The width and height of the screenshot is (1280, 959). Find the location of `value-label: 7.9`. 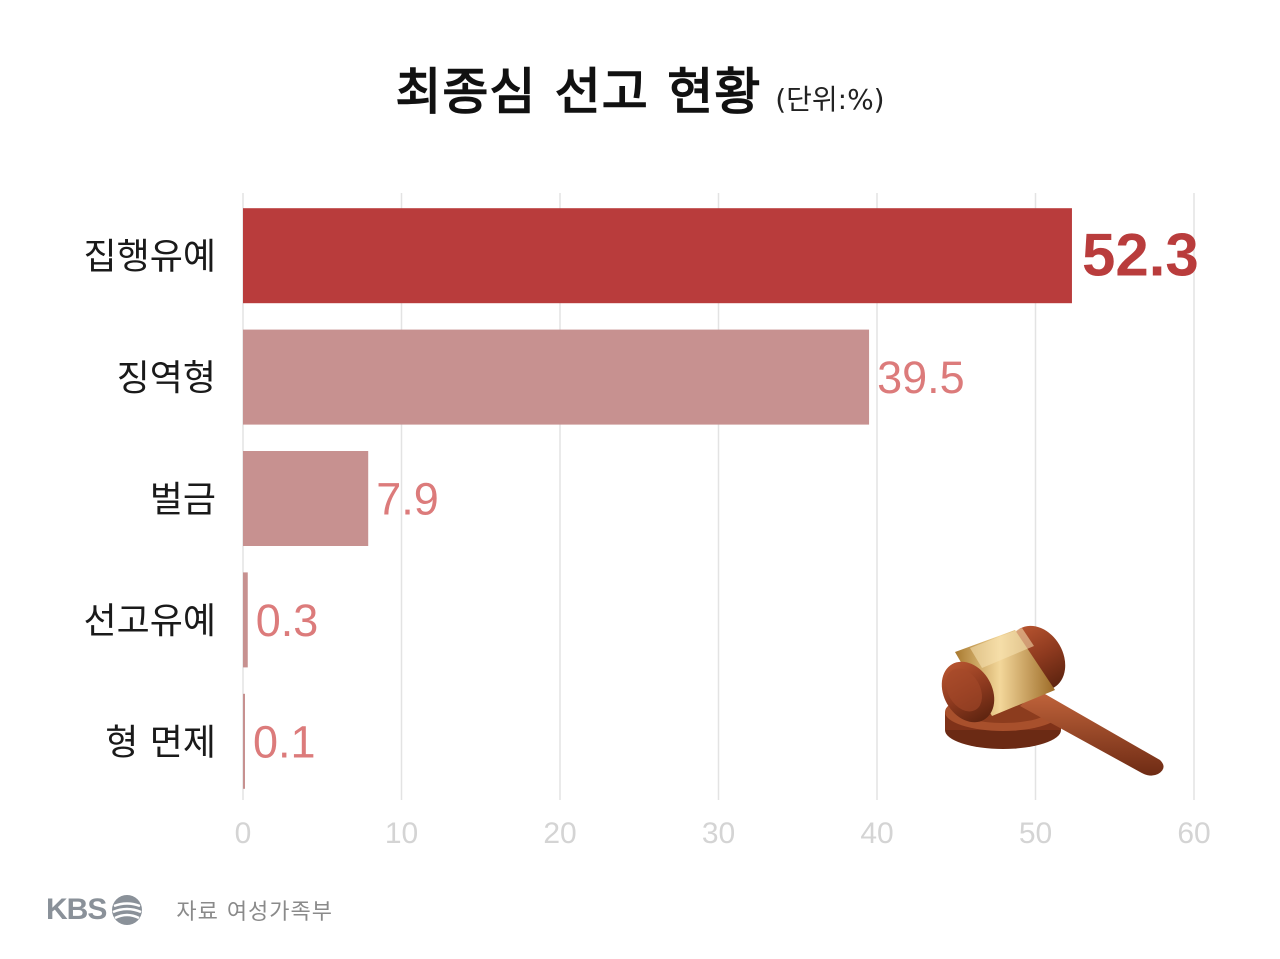

value-label: 7.9 is located at coordinates (407, 499).